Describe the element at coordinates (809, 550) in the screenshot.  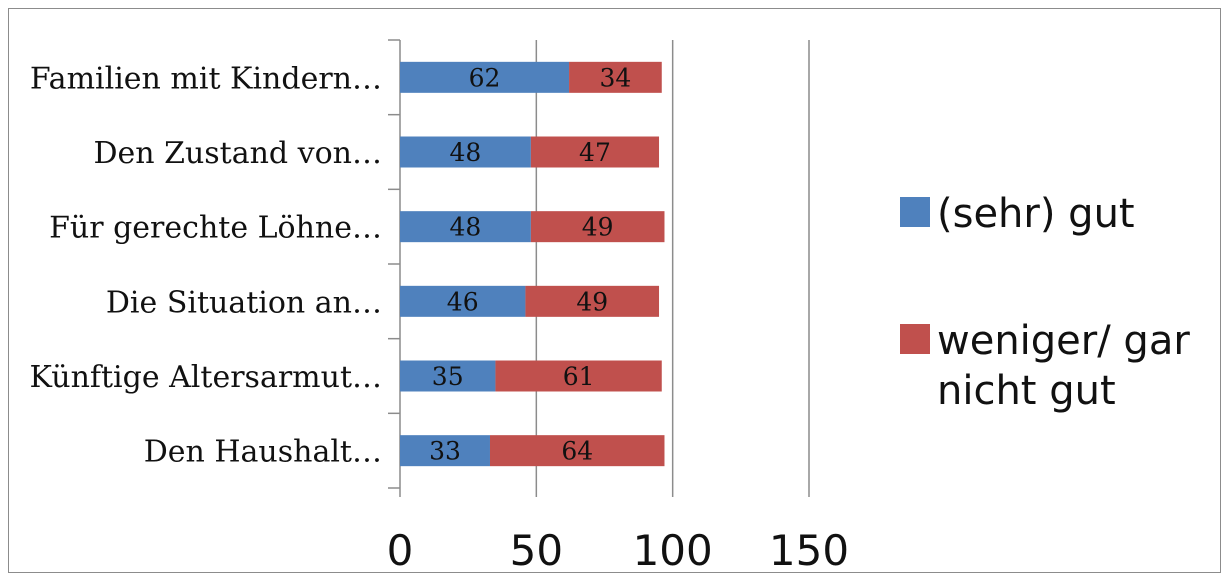
I see `x-tick-label: 150` at that location.